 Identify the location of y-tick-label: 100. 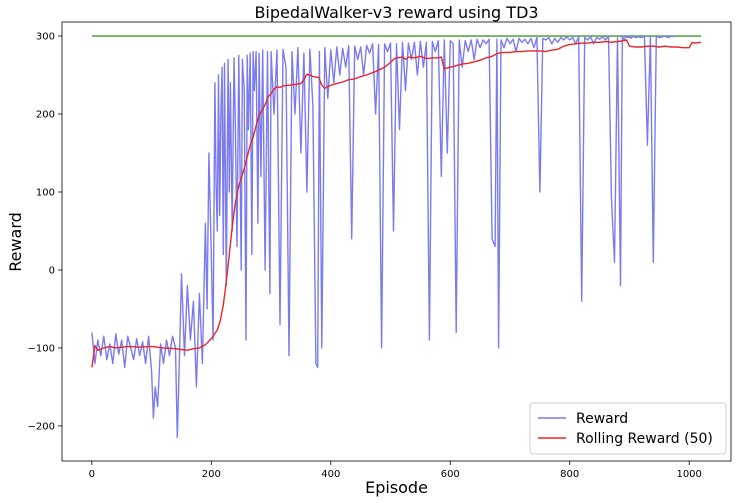
(45, 192).